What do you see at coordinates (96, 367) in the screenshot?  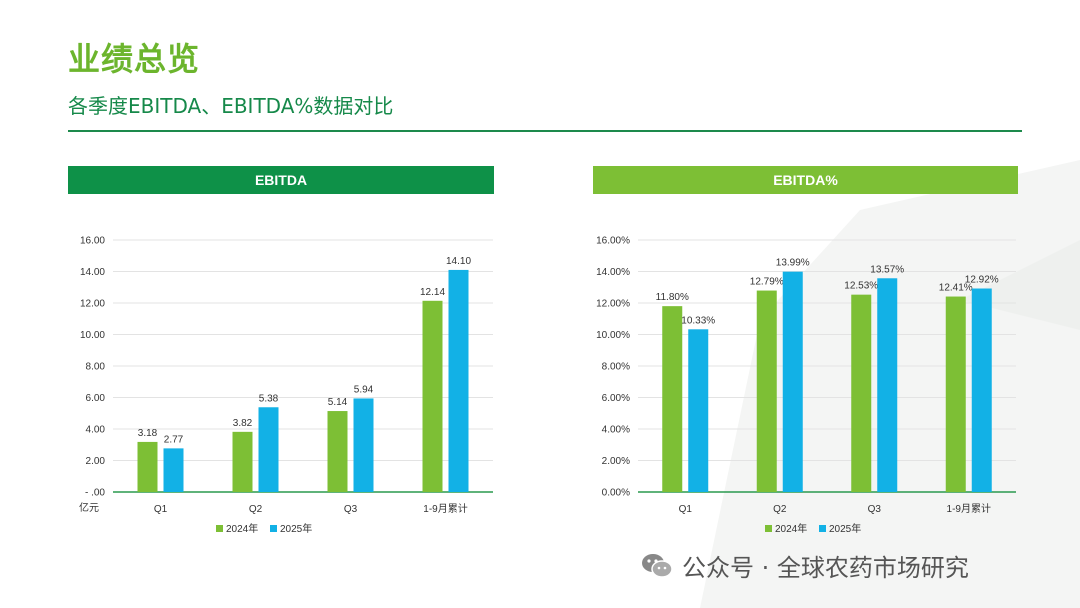 I see `y-tick-label: 8.00` at bounding box center [96, 367].